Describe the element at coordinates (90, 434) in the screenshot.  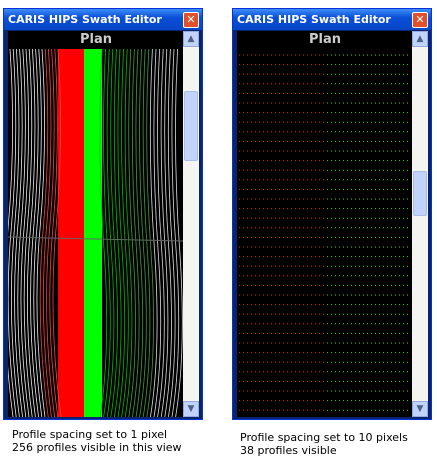
I see `caption-line: Profile spacing set to 1 pixel` at that location.